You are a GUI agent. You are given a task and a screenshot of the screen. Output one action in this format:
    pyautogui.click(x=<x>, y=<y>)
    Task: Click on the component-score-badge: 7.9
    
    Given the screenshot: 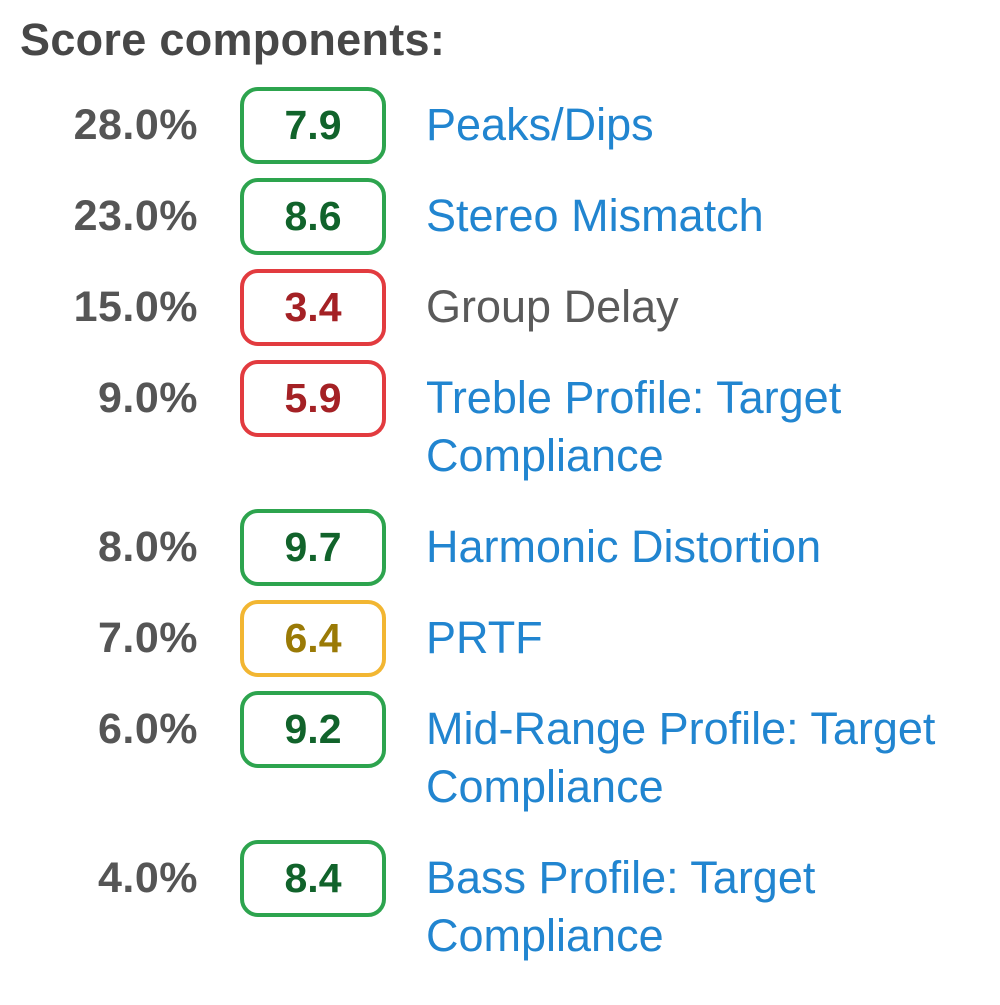 What is the action you would take?
    pyautogui.click(x=313, y=125)
    